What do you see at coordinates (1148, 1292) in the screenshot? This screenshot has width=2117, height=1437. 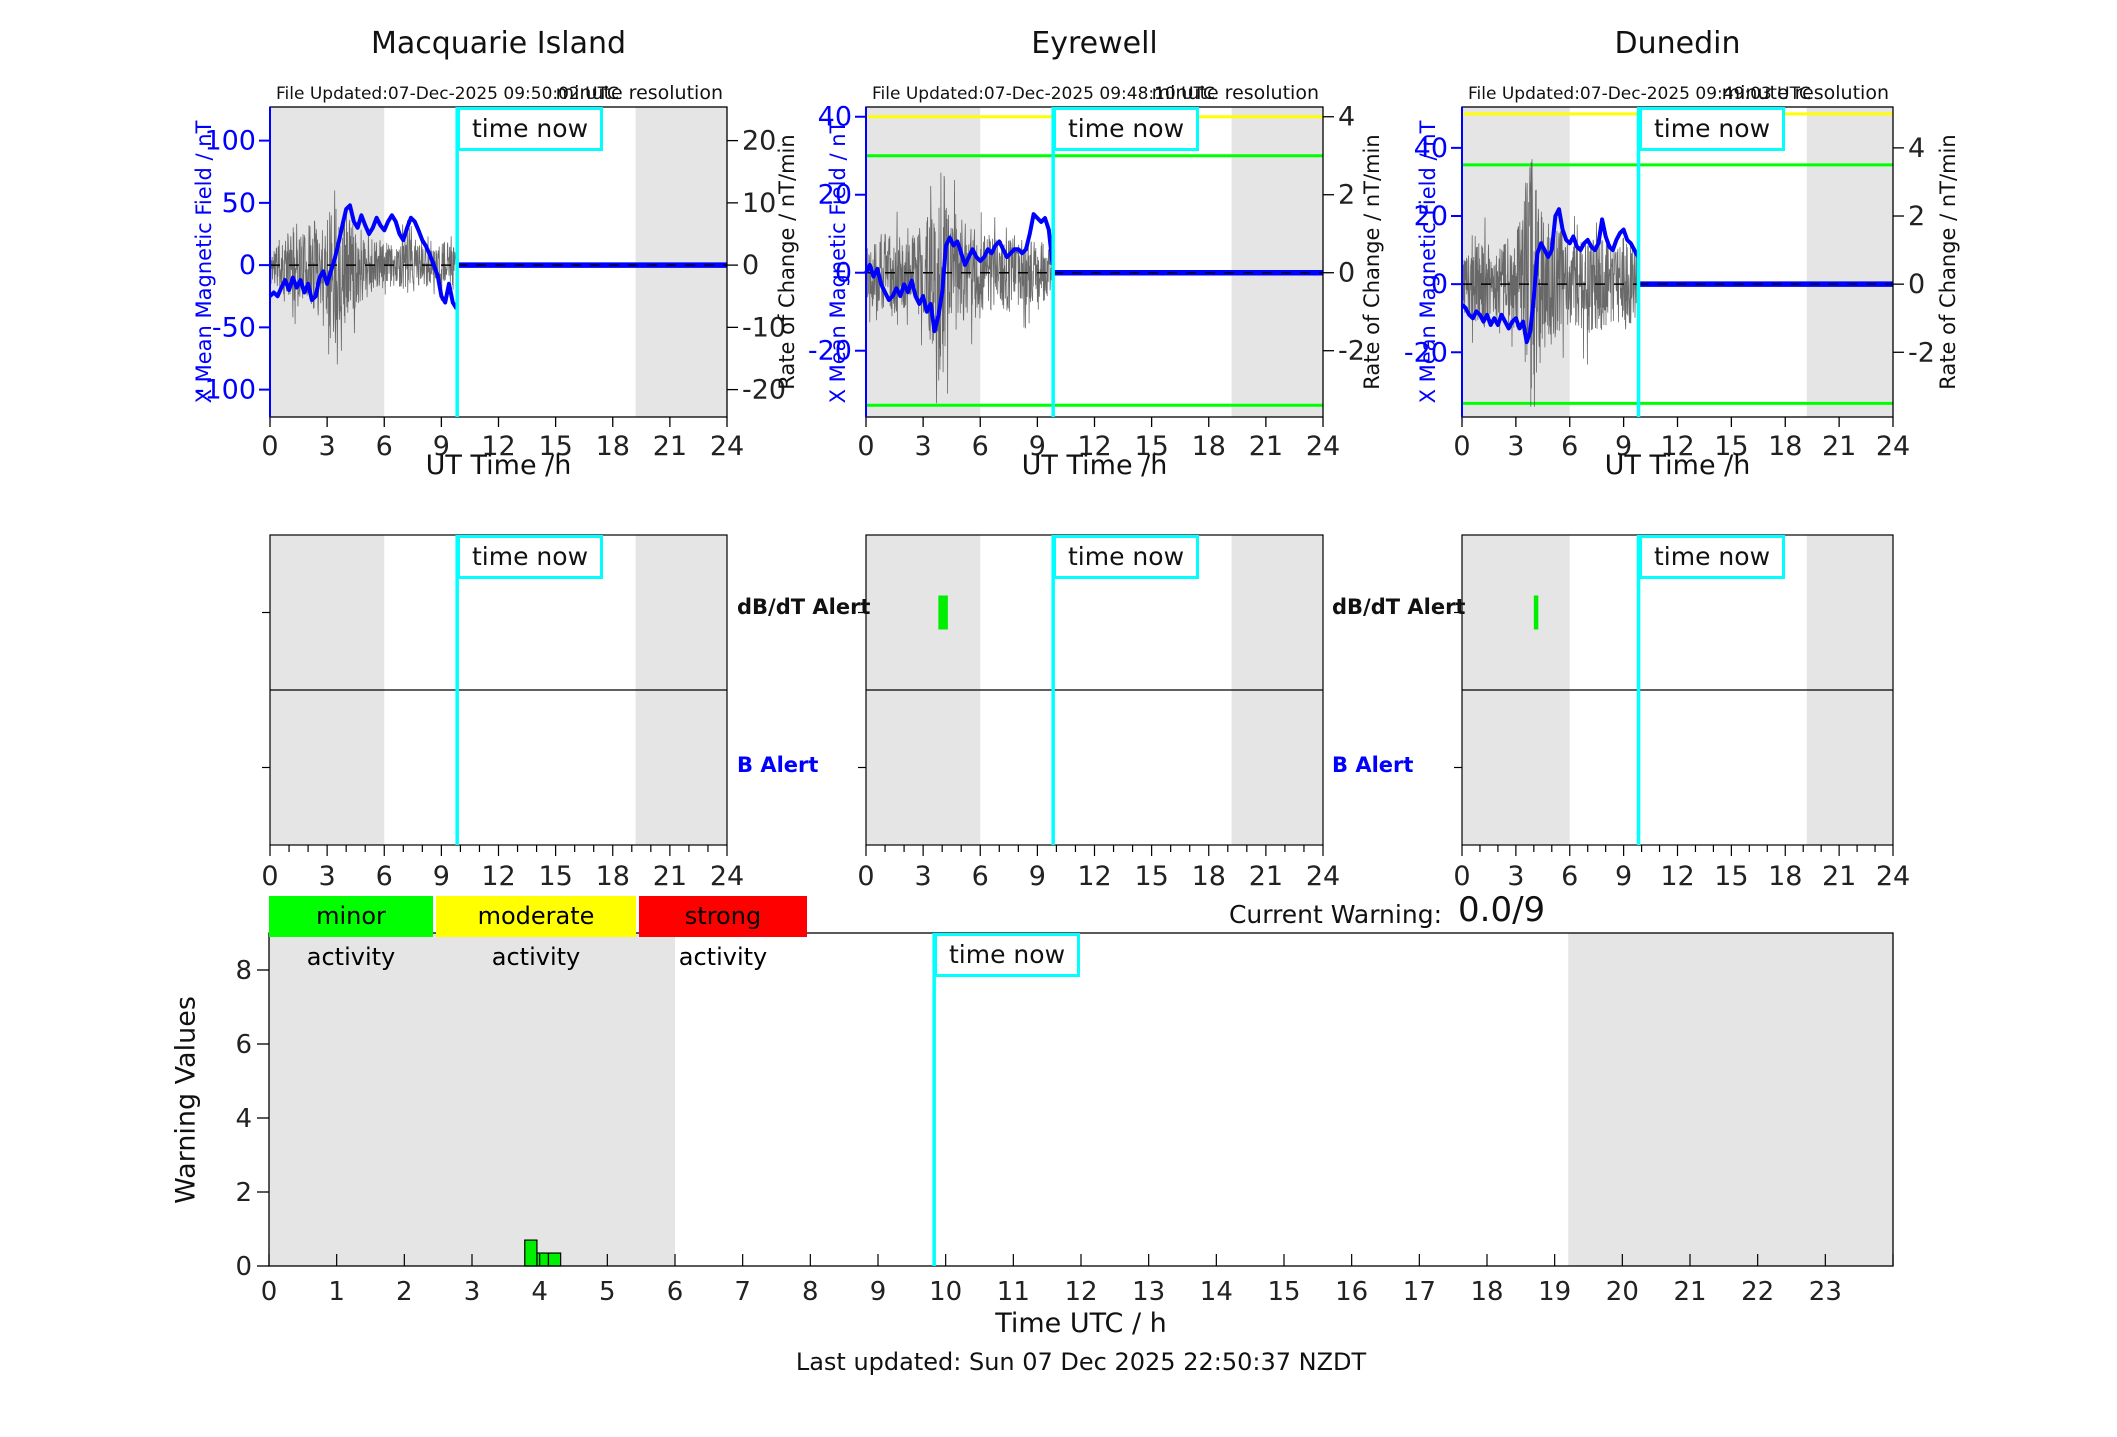 I see `svg-text: 13` at bounding box center [1148, 1292].